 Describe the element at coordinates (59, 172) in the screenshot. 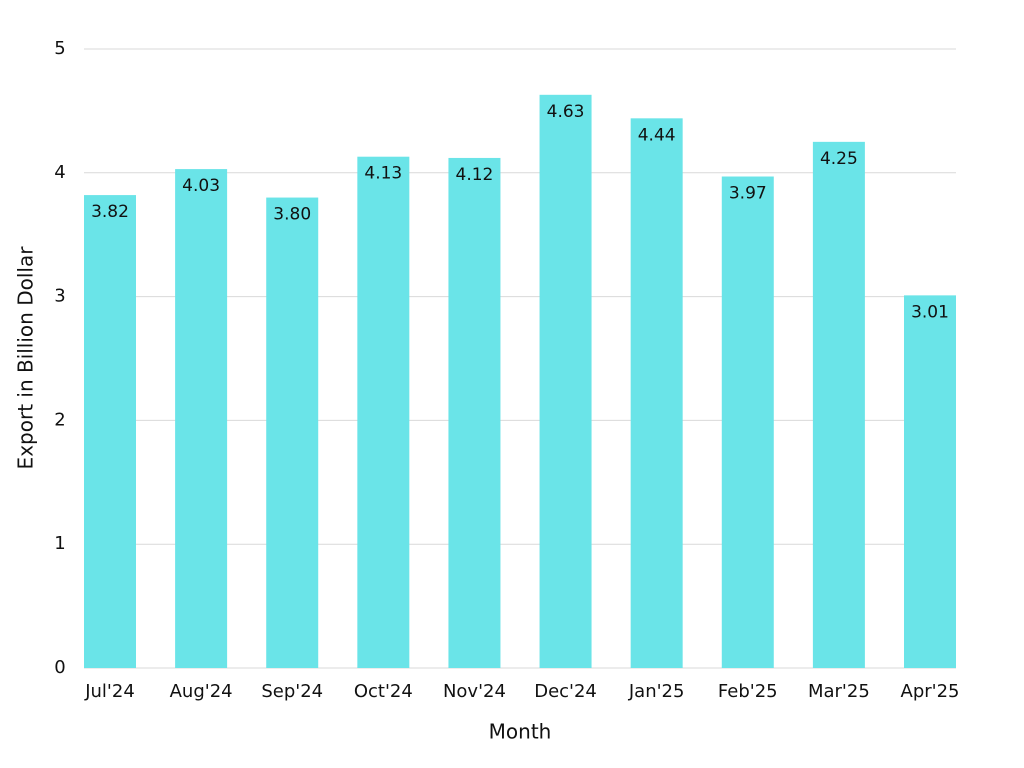

I see `y-tick-label: 4` at that location.